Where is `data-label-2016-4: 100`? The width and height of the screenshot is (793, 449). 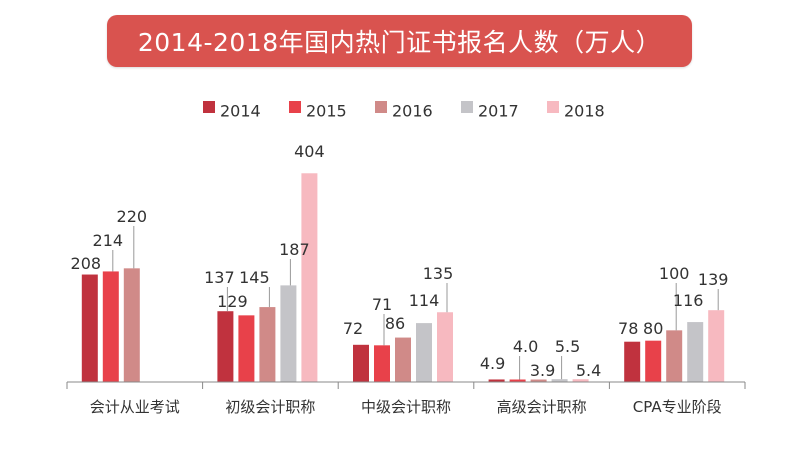 data-label-2016-4: 100 is located at coordinates (674, 273).